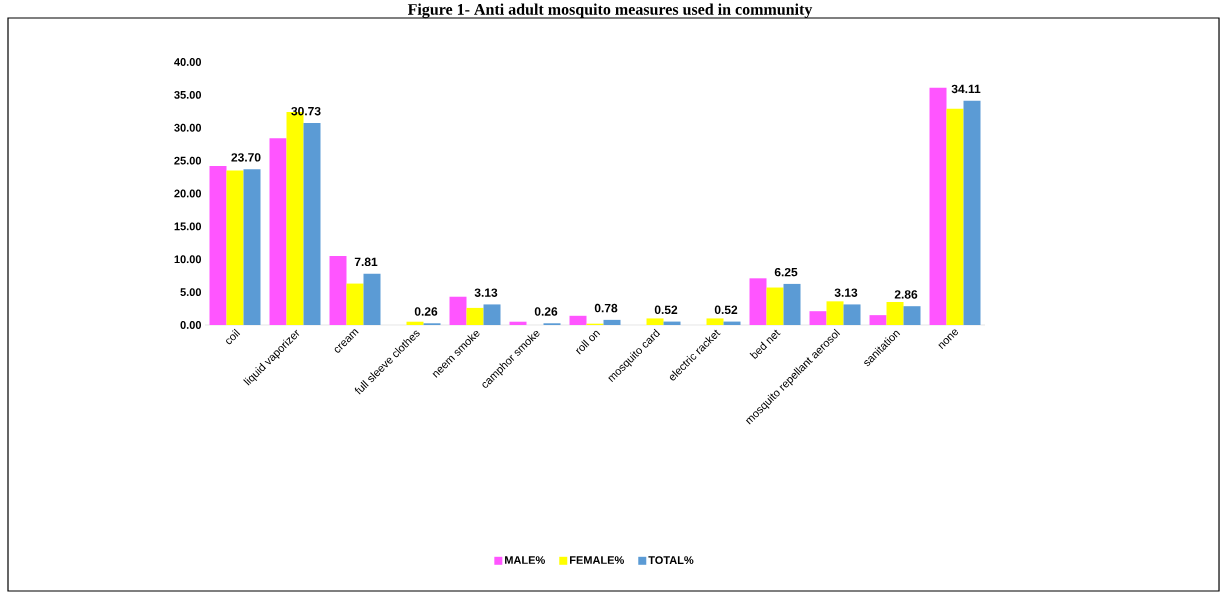  Describe the element at coordinates (246, 157) in the screenshot. I see `data-label: 23.70` at that location.